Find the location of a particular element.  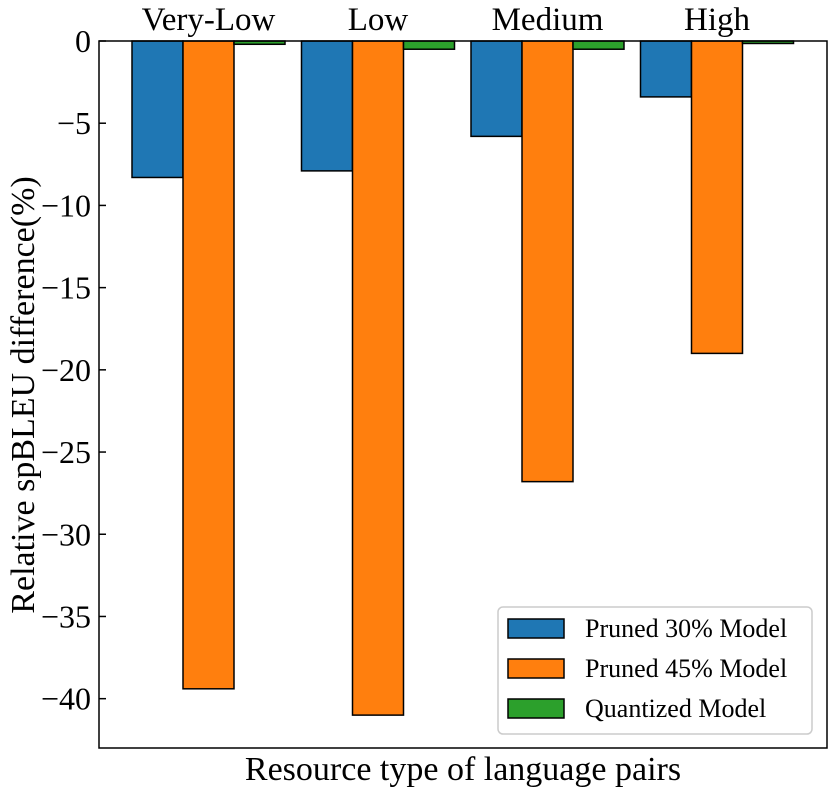

category-label: High is located at coordinates (717, 20).